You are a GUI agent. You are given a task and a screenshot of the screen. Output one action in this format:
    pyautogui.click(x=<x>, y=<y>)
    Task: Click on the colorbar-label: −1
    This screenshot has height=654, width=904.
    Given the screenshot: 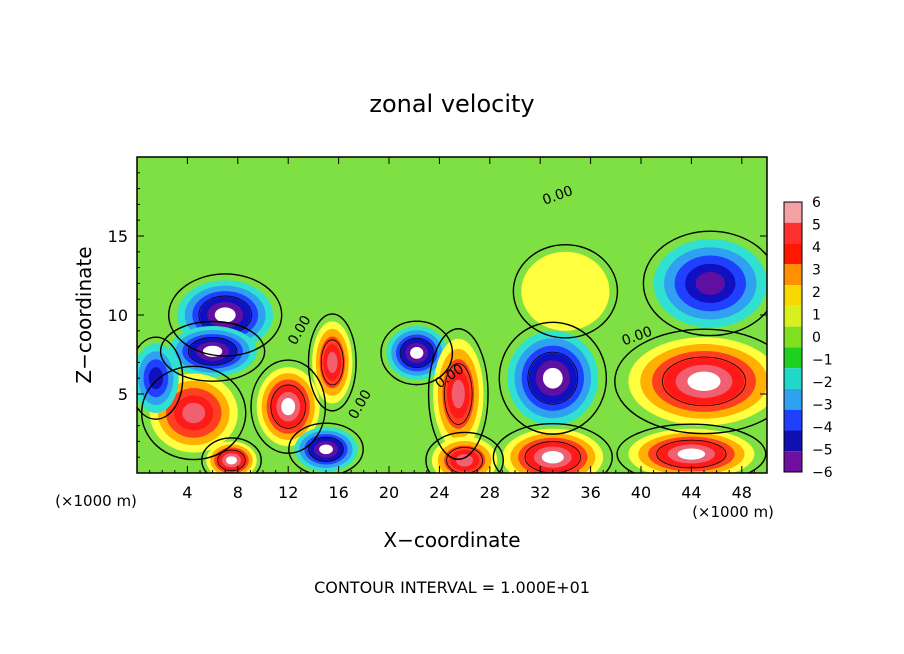 What is the action you would take?
    pyautogui.click(x=822, y=361)
    